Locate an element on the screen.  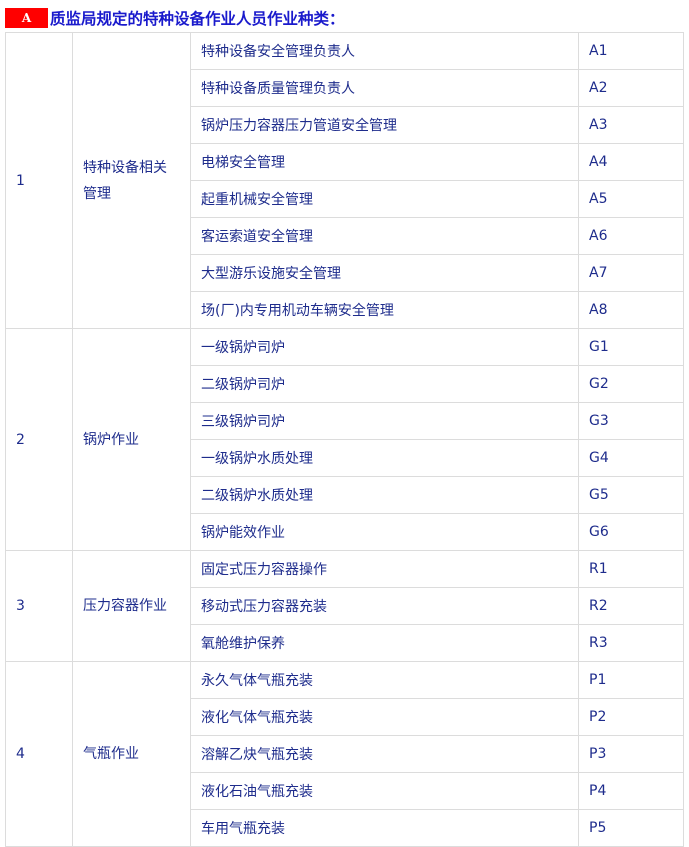
item-code: A5 is located at coordinates (631, 199).